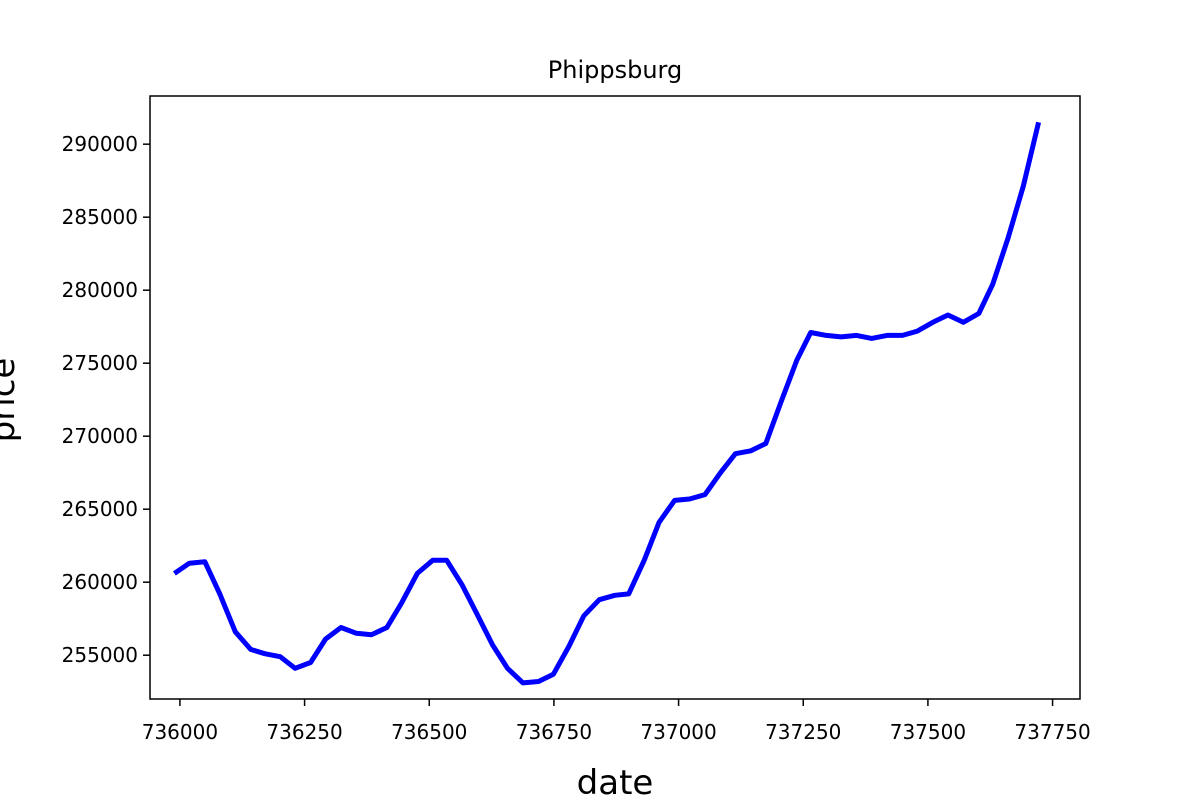  Describe the element at coordinates (180, 732) in the screenshot. I see `x-tick-label: 736000` at that location.